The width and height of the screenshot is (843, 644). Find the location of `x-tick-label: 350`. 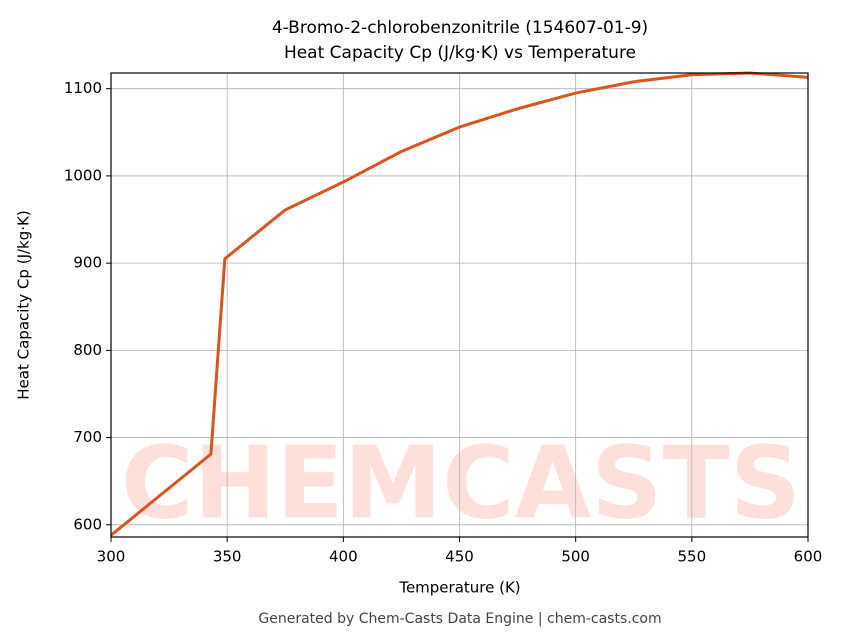

x-tick-label: 350 is located at coordinates (227, 557).